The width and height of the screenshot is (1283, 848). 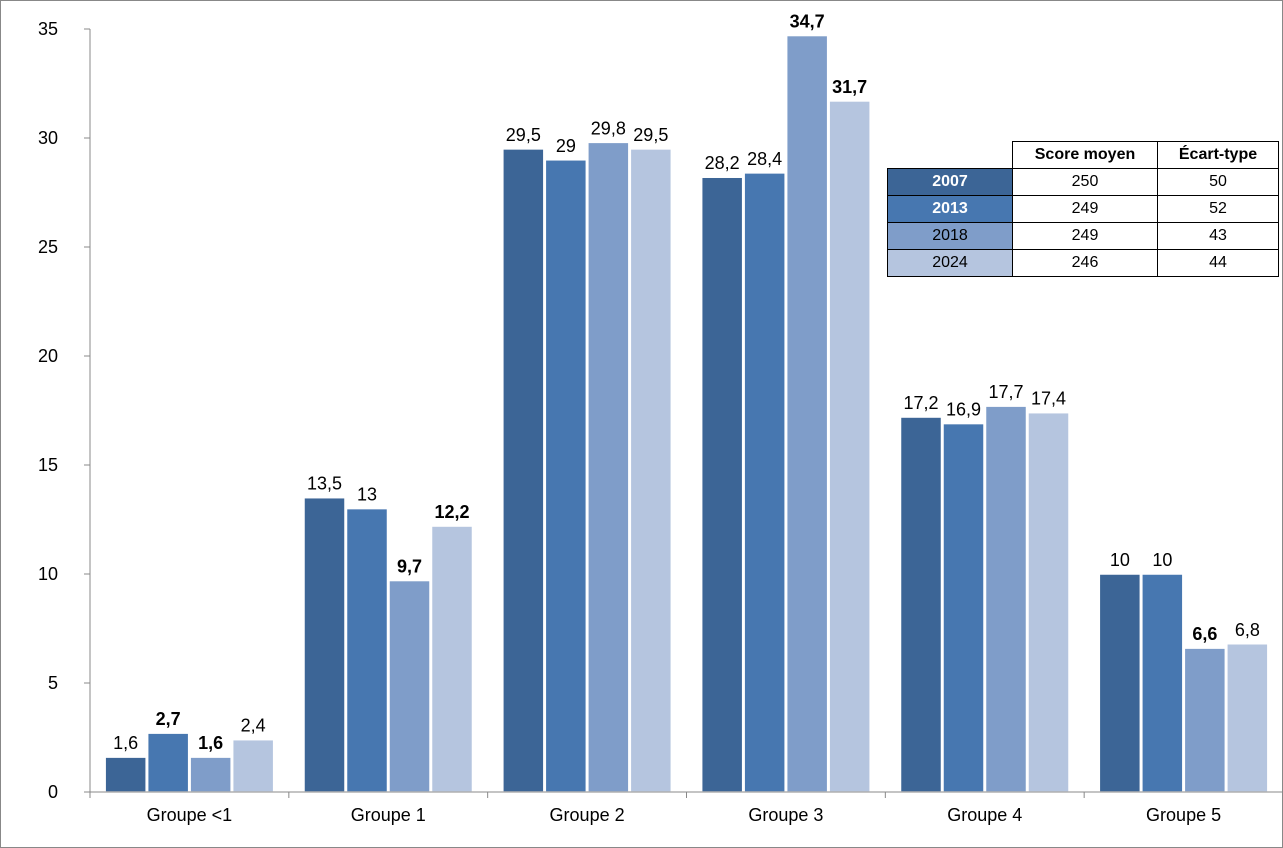 What do you see at coordinates (950, 209) in the screenshot?
I see `legend-year-swatch: 2013` at bounding box center [950, 209].